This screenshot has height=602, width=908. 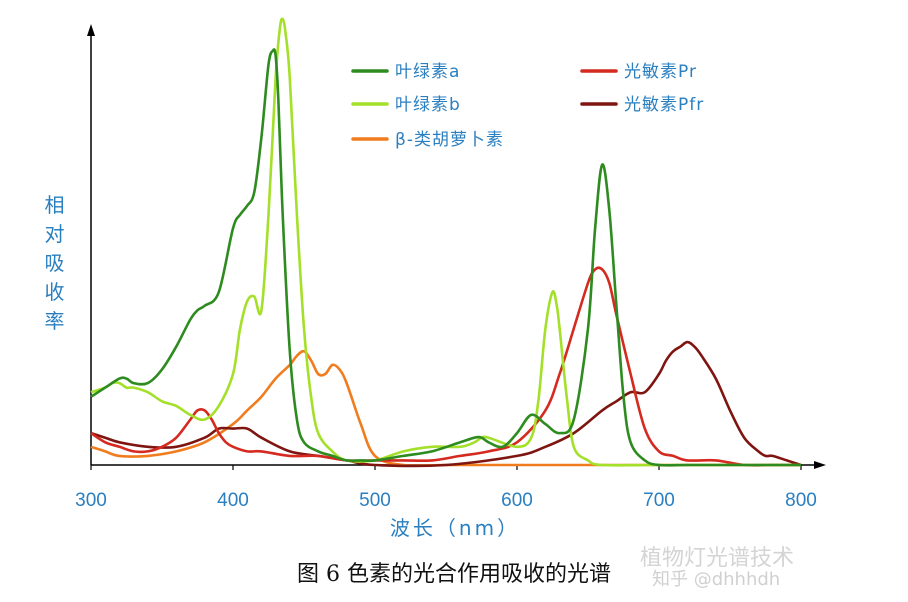 What do you see at coordinates (455, 528) in the screenshot?
I see `x-axis-title: 波长（nm）` at bounding box center [455, 528].